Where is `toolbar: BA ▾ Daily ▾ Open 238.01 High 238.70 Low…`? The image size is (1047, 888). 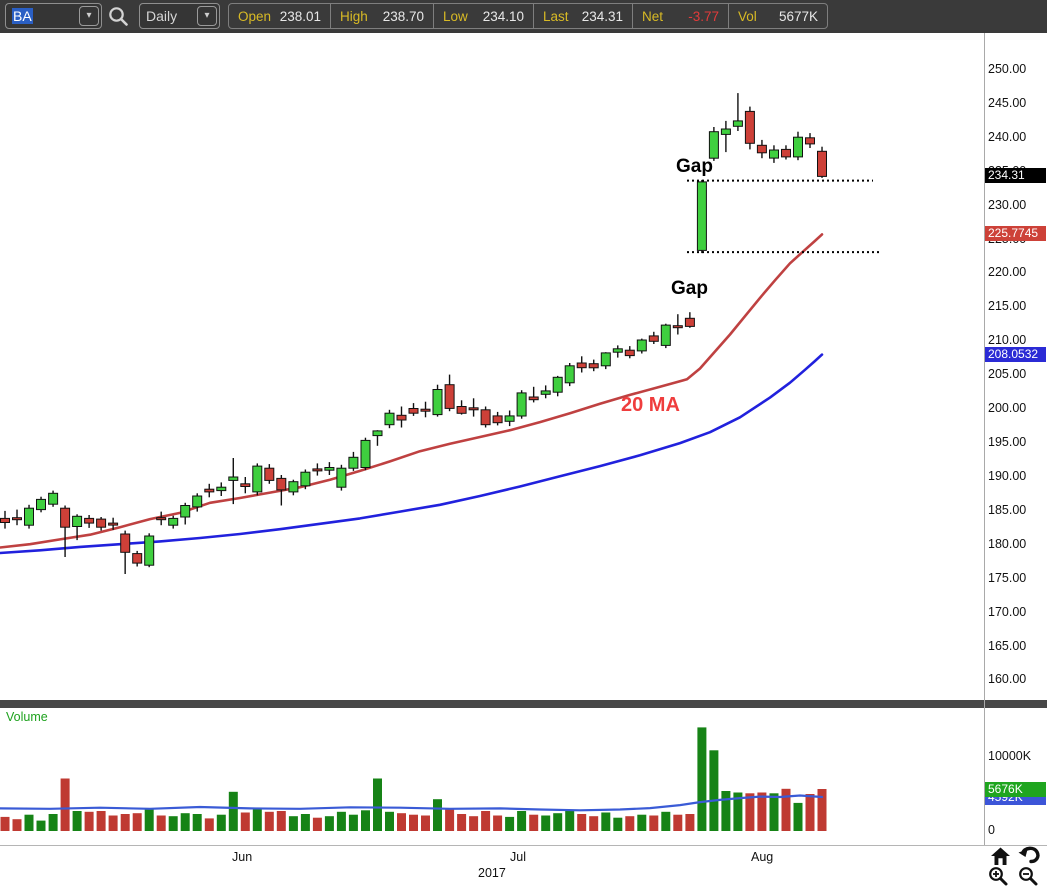 toolbar: BA ▾ Daily ▾ Open 238.01 High 238.70 Low… is located at coordinates (523, 16).